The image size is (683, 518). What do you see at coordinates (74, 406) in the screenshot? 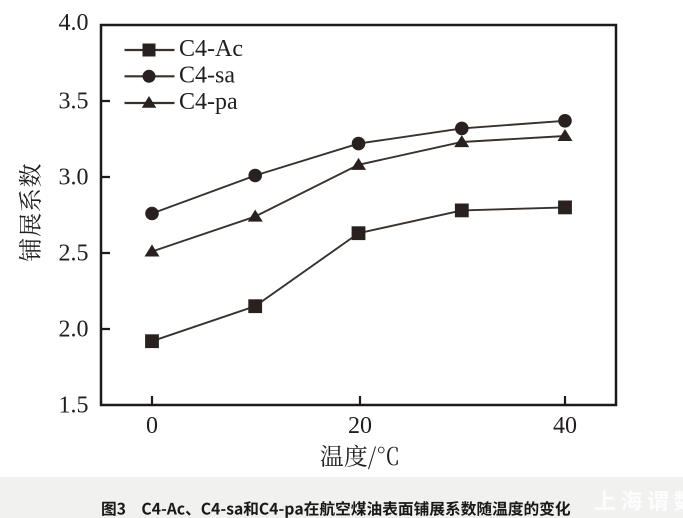
I see `svg-text: 1.5` at bounding box center [74, 406].